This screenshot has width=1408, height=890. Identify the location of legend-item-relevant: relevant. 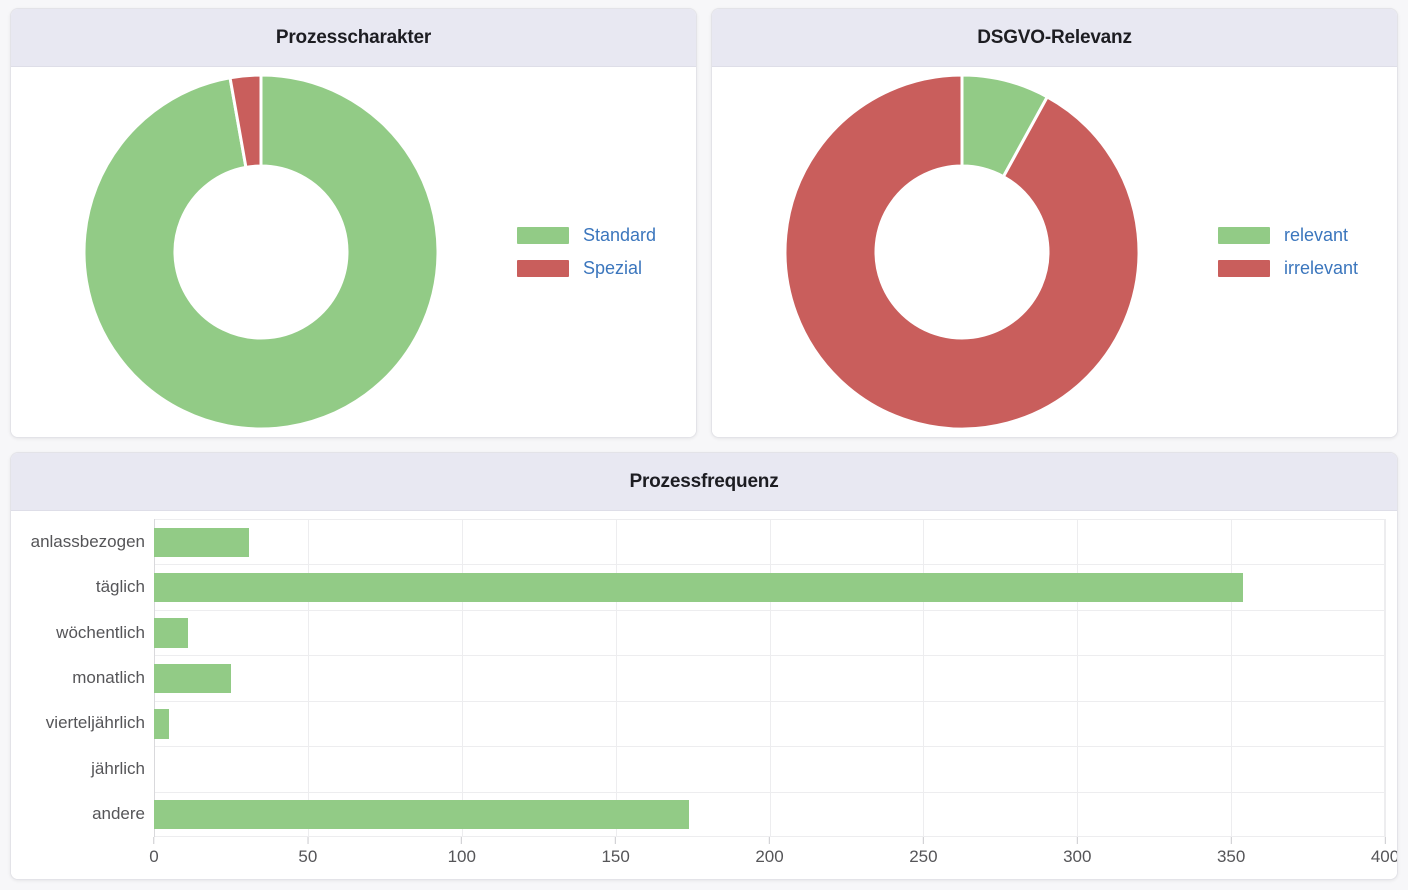
(1307, 235).